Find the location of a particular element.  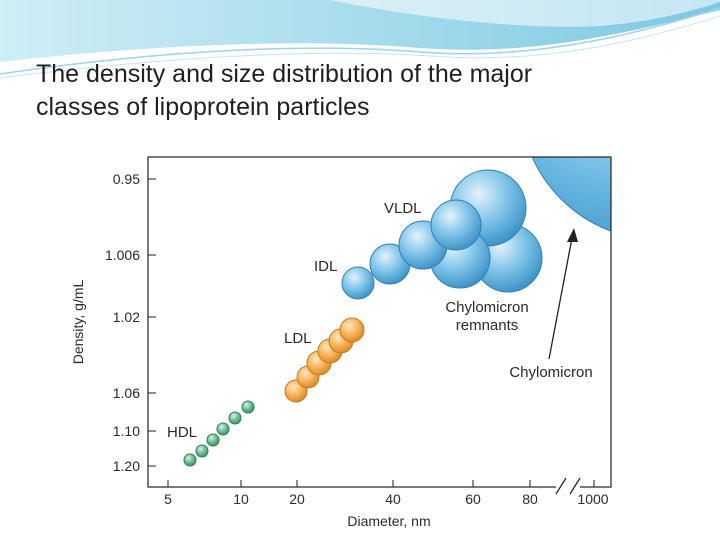

x-tick-label: 20 is located at coordinates (297, 499).